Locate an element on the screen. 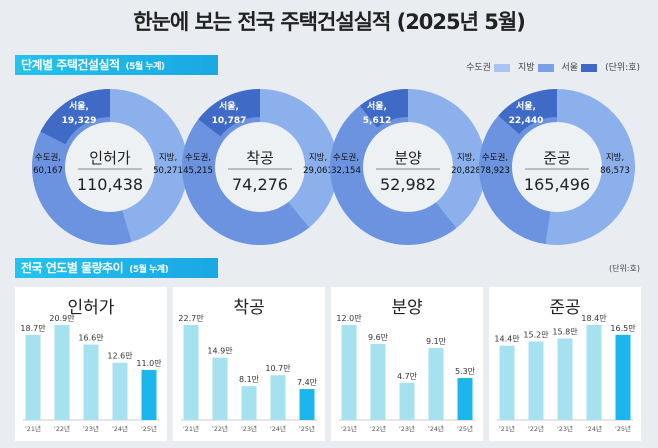  section-title: 단계별 주택건설실적 is located at coordinates (70, 65).